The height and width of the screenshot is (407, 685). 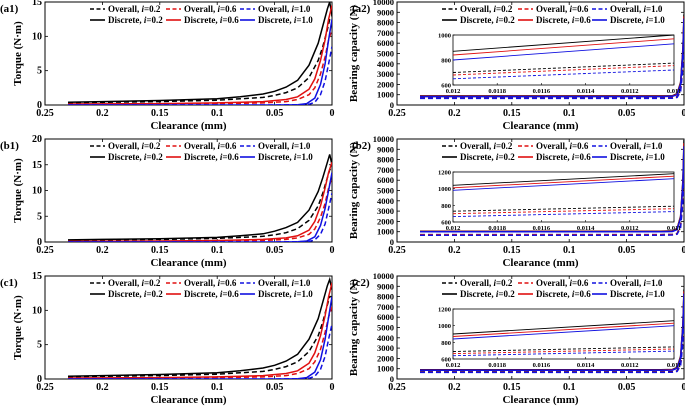 What do you see at coordinates (444, 310) in the screenshot?
I see `inset-y-tick-label: 1200` at bounding box center [444, 310].